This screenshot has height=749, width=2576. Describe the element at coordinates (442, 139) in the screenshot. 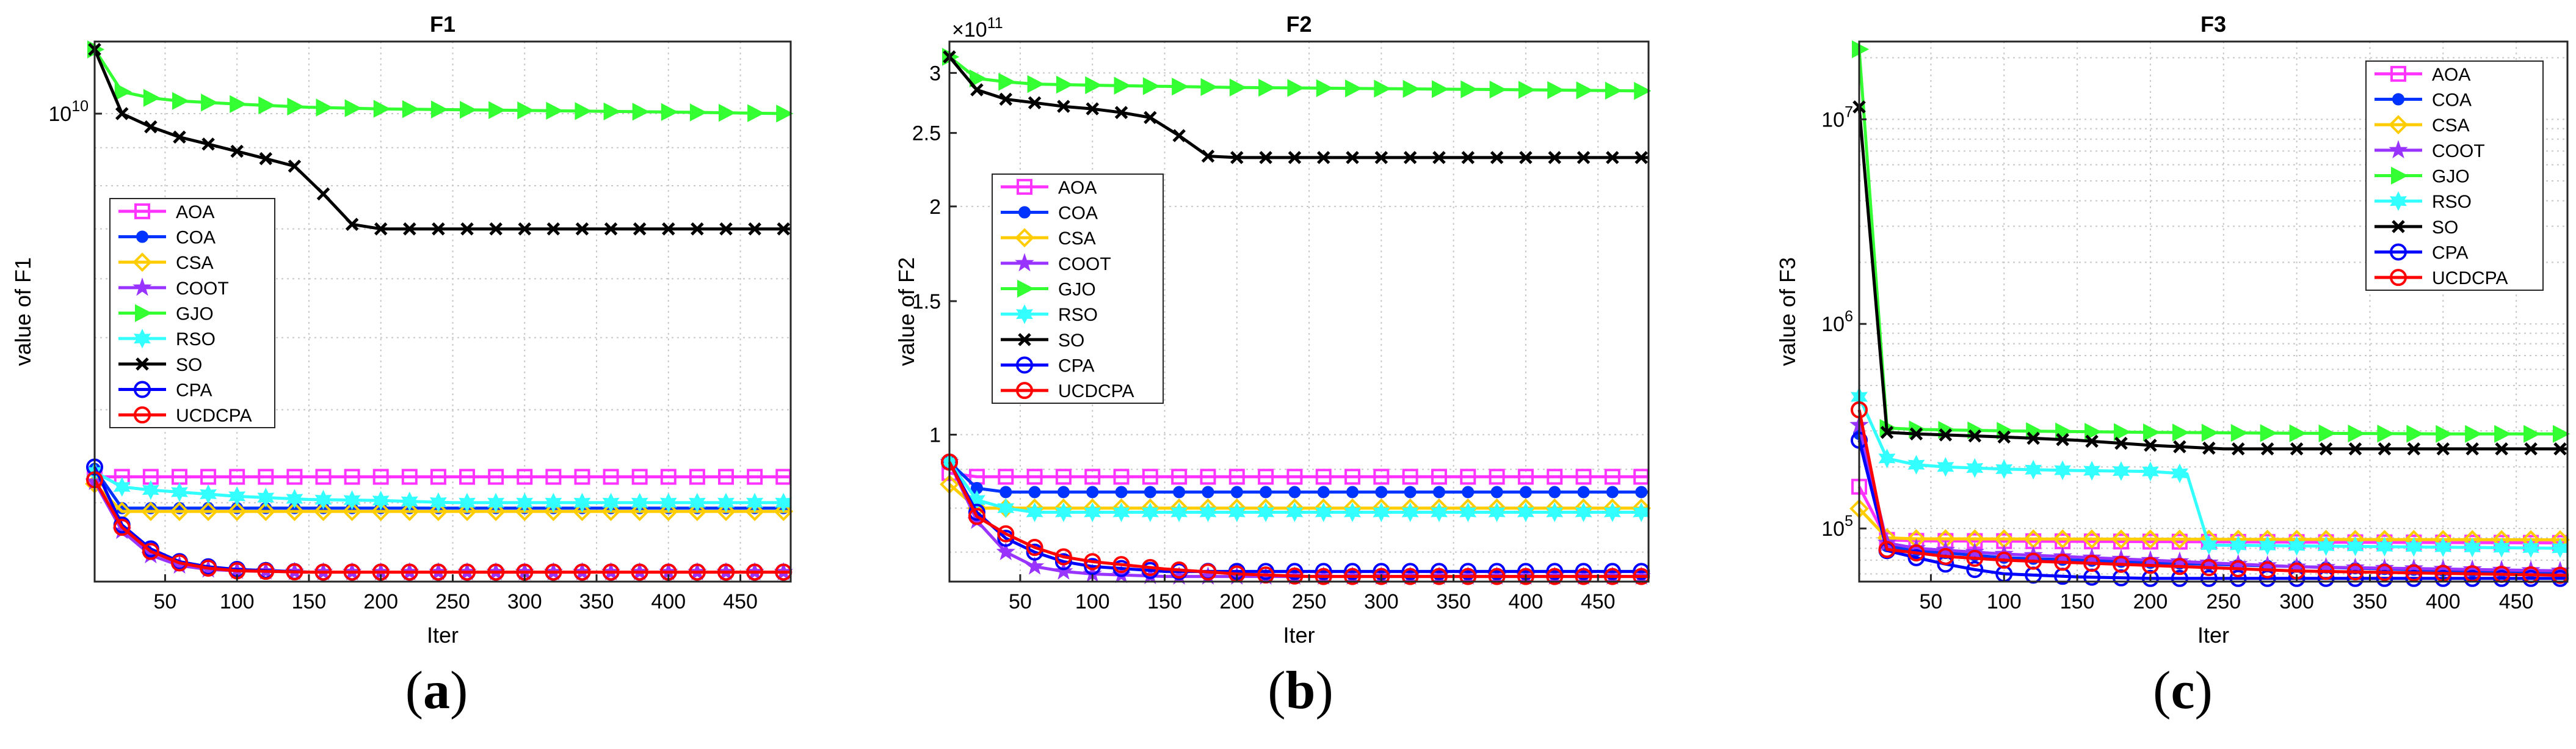

I see `chart-f1-series-so-line` at that location.